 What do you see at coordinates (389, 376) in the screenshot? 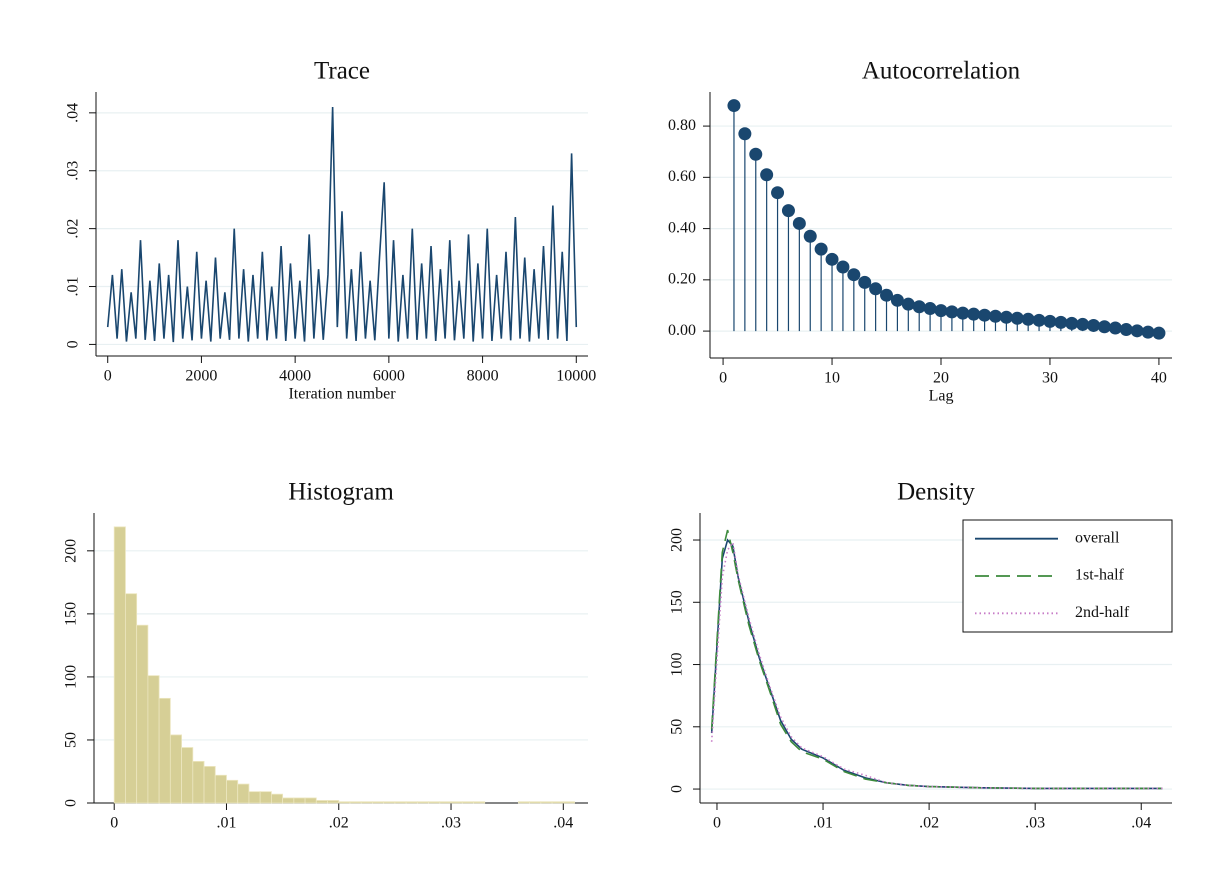
I see `x-tick-label: 6000` at bounding box center [389, 376].